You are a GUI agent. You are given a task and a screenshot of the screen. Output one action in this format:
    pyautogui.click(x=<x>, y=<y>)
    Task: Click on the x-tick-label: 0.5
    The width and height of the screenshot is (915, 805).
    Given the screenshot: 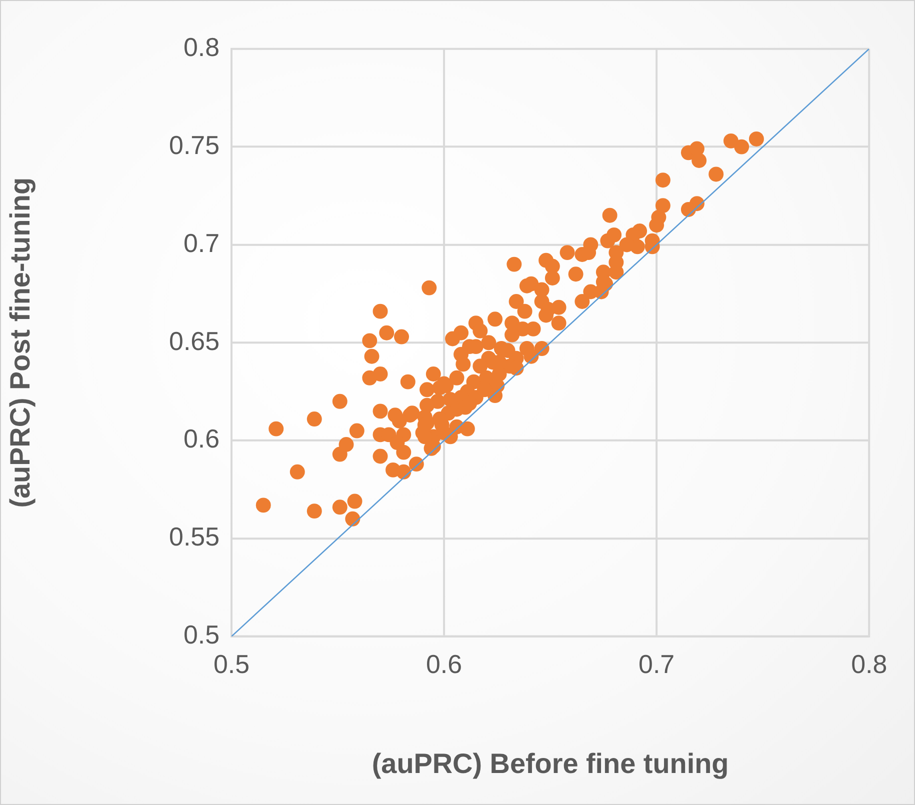 What is the action you would take?
    pyautogui.click(x=231, y=665)
    